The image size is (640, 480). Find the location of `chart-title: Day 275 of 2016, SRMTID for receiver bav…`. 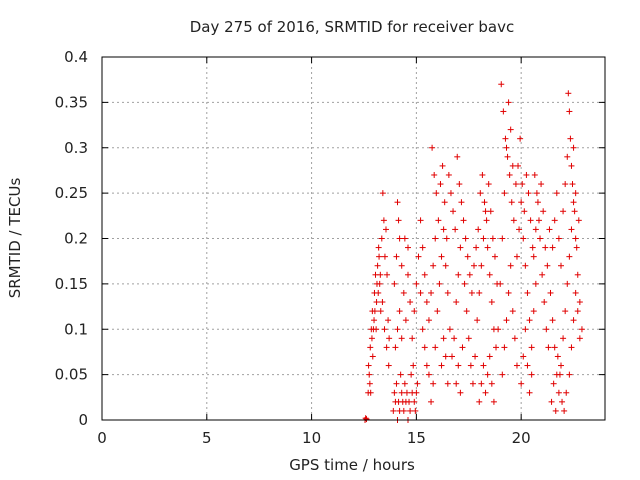

chart-title: Day 275 of 2016, SRMTID for receiver bav… is located at coordinates (352, 27).